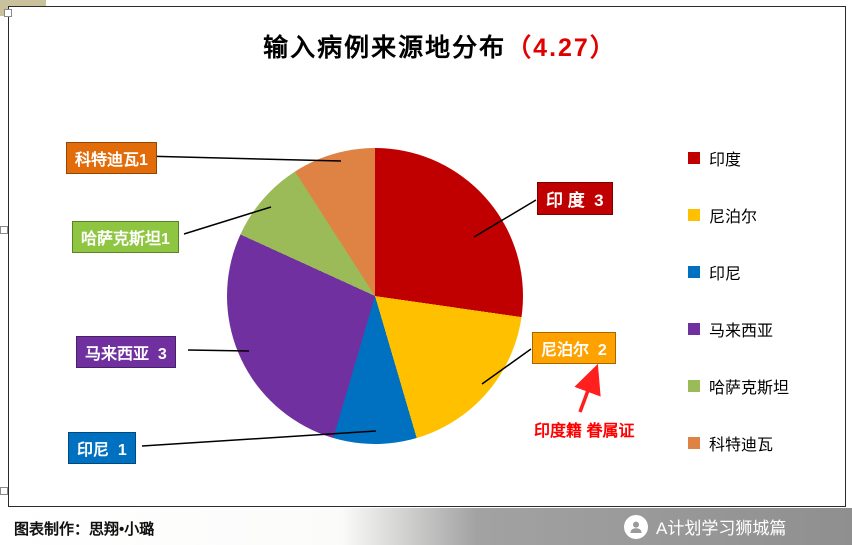 This screenshot has height=545, width=852. What do you see at coordinates (126, 352) in the screenshot?
I see `callout-malaysia: 马来西亚 3` at bounding box center [126, 352].